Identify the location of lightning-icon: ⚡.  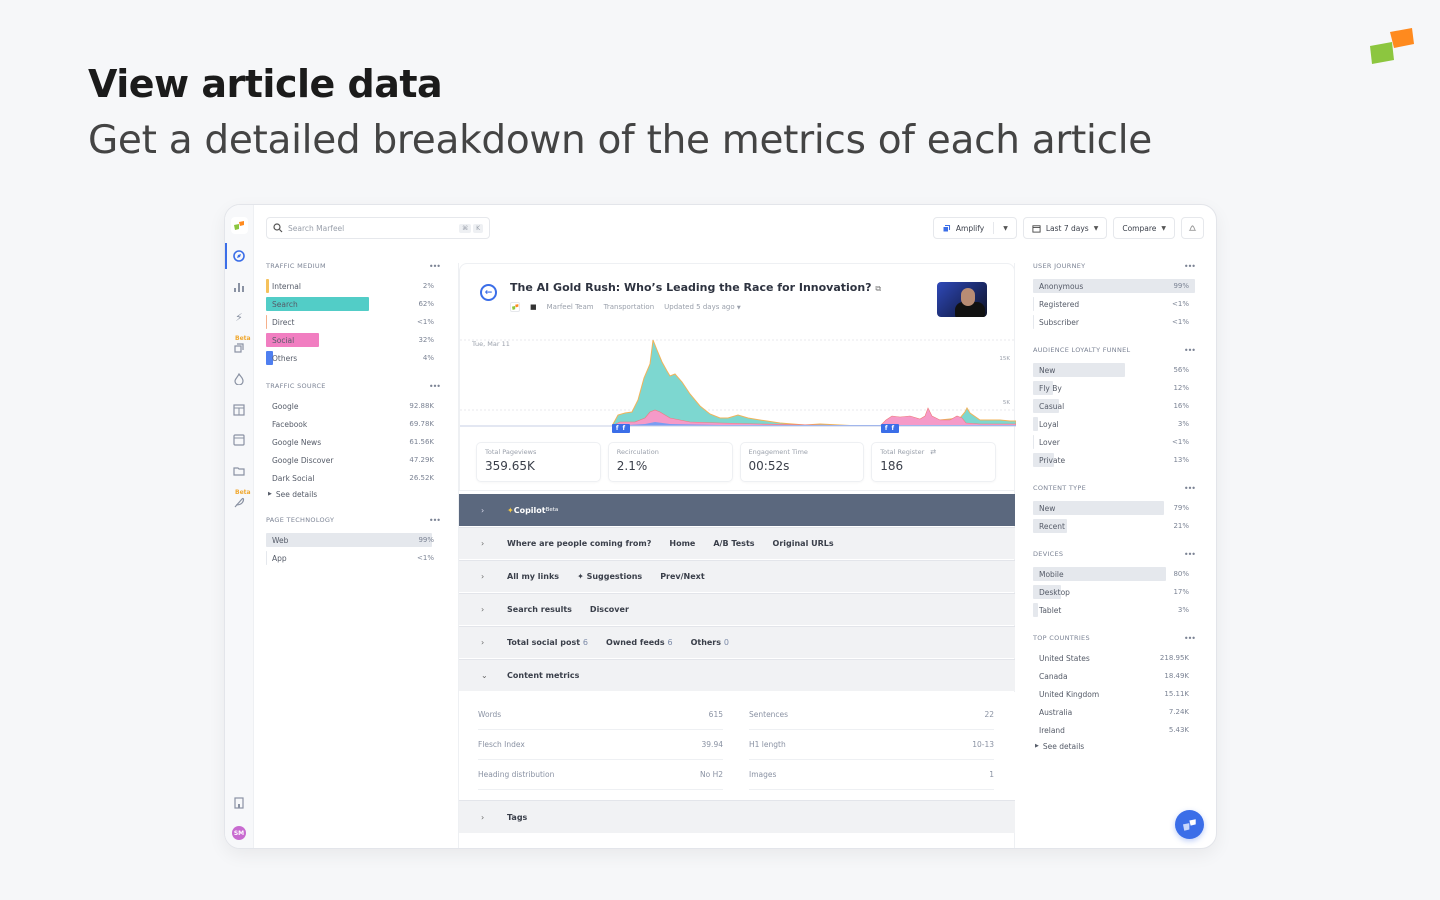
(239, 317).